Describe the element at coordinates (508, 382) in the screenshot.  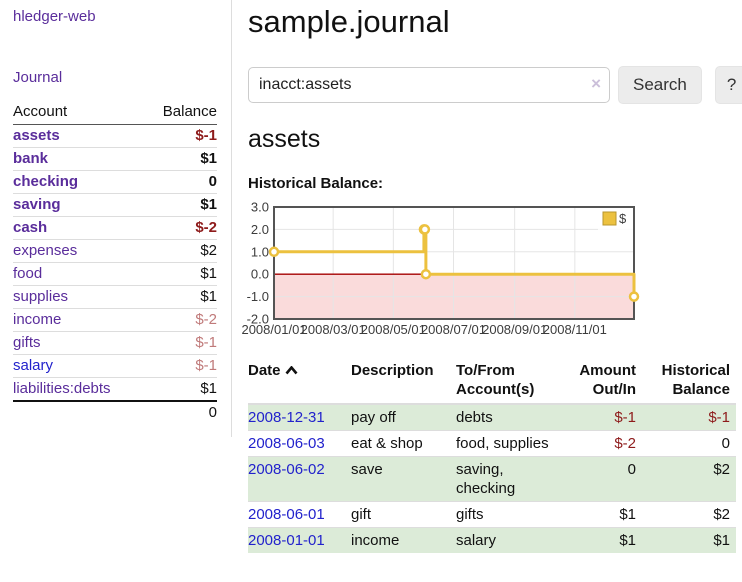
I see `col-header-tofrom: To/From Account(s)` at that location.